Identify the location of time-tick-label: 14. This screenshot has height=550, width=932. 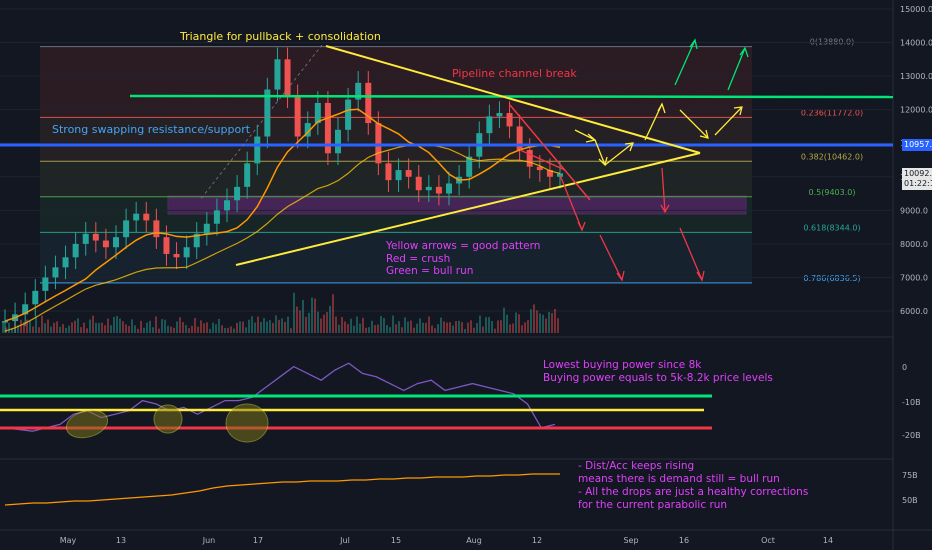
(828, 540).